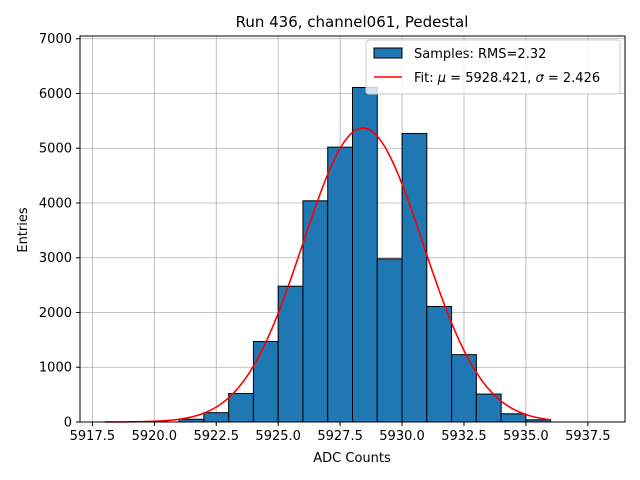  Describe the element at coordinates (441, 78) in the screenshot. I see `legend-fit-mu-symbol: μ` at that location.